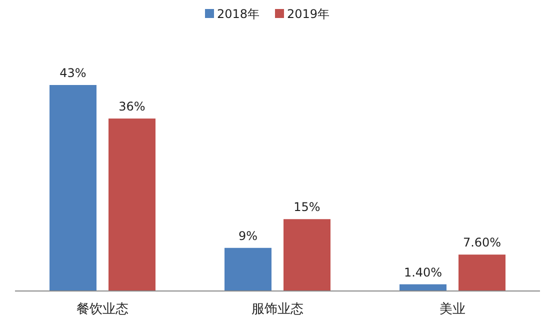 This screenshot has width=550, height=330. Describe the element at coordinates (132, 107) in the screenshot. I see `data-label: 36%` at that location.